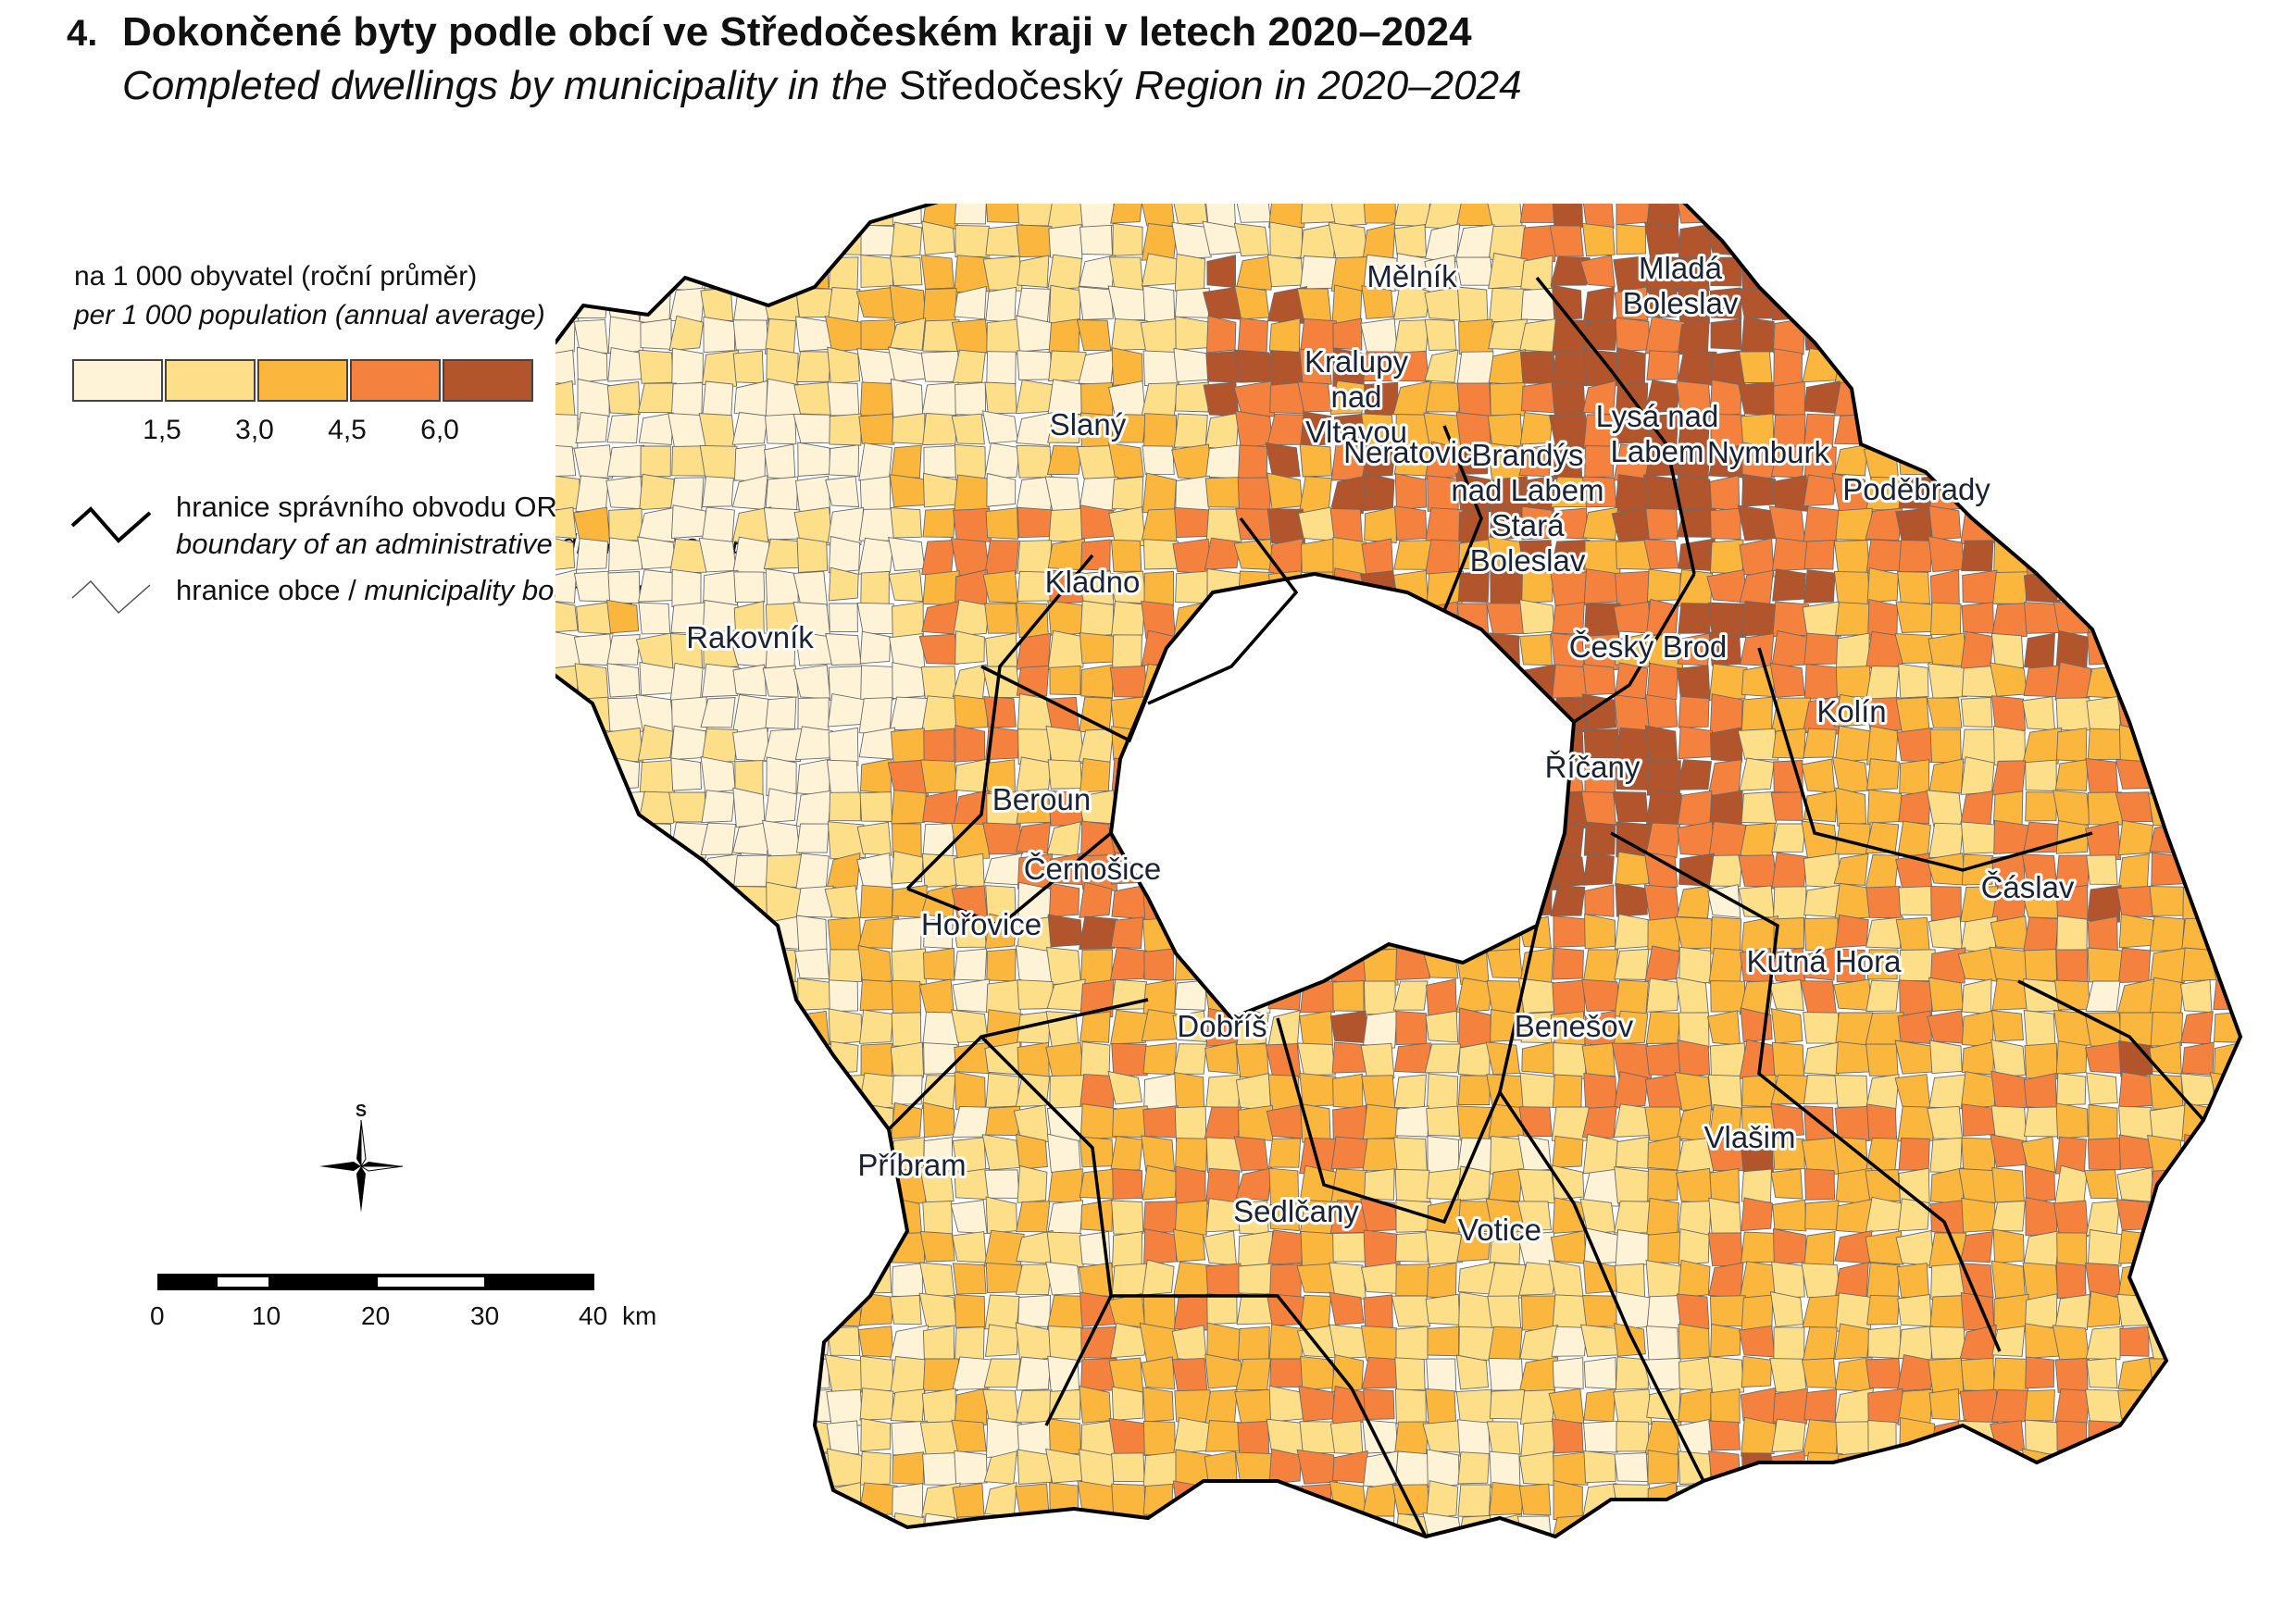 This screenshot has width=2296, height=1618. I want to click on orp-label-23: Příbram, so click(911, 1165).